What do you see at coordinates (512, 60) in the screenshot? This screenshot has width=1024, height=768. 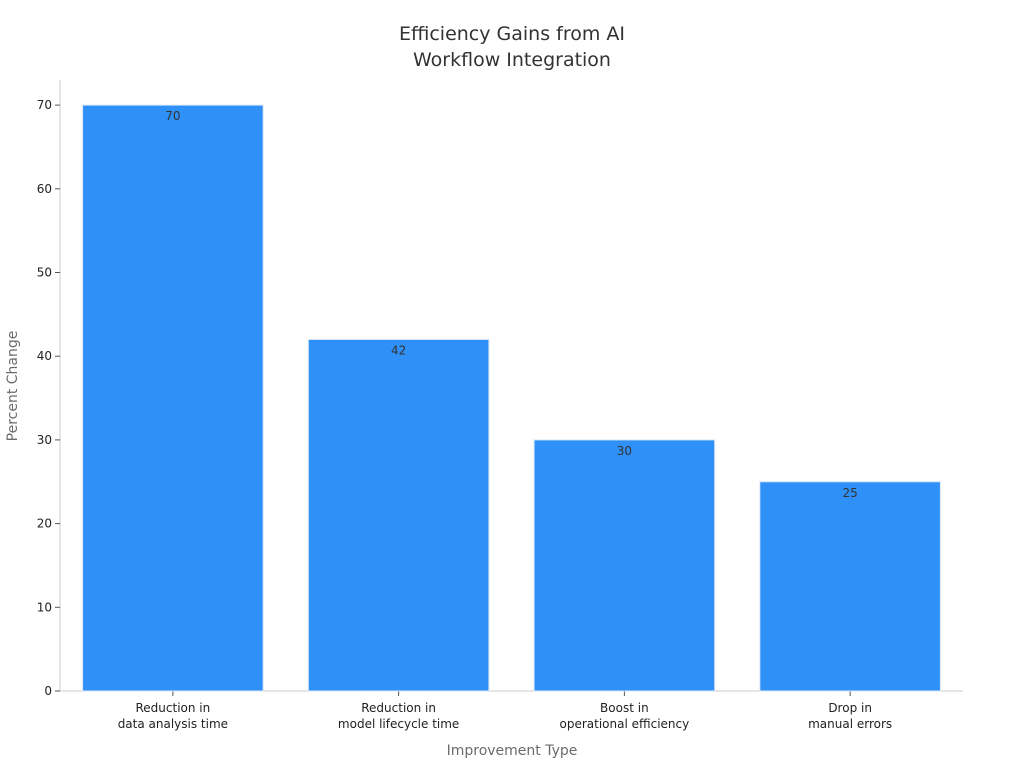 I see `chart-title-line-2: Workflow Integration` at bounding box center [512, 60].